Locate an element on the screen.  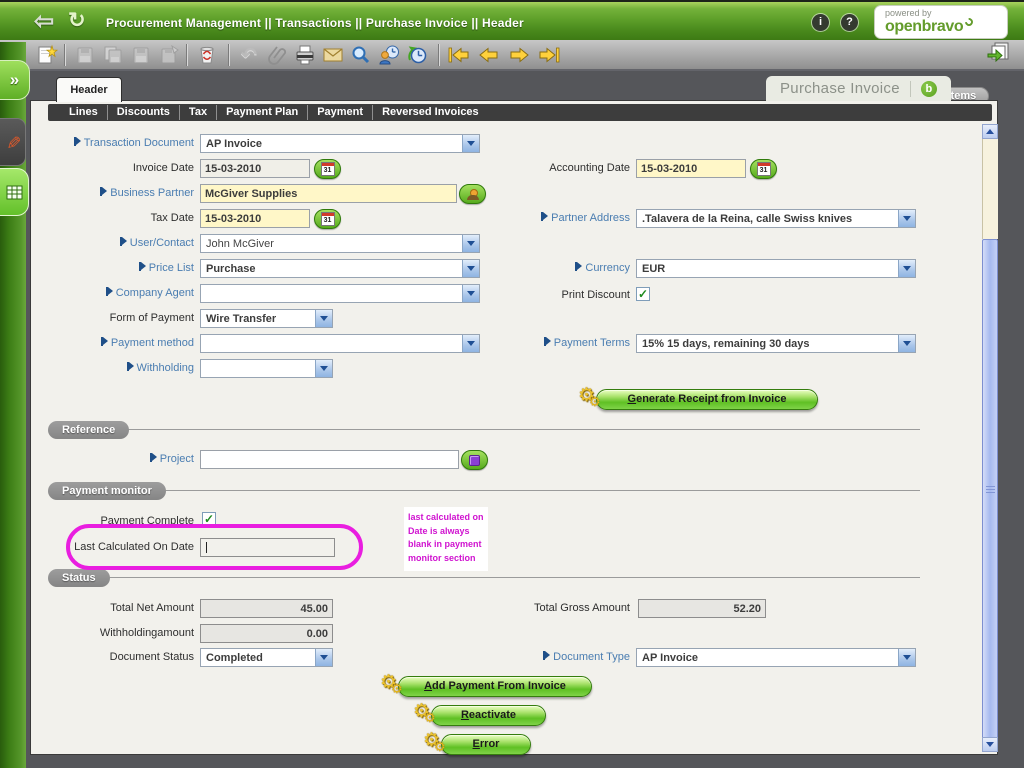
attachment-button is located at coordinates (277, 55).